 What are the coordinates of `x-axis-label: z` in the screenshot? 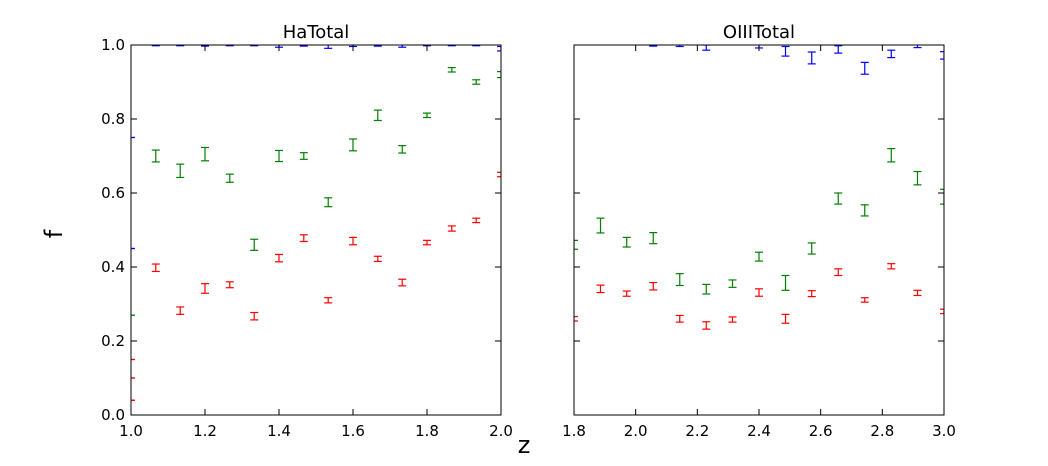 It's located at (524, 445).